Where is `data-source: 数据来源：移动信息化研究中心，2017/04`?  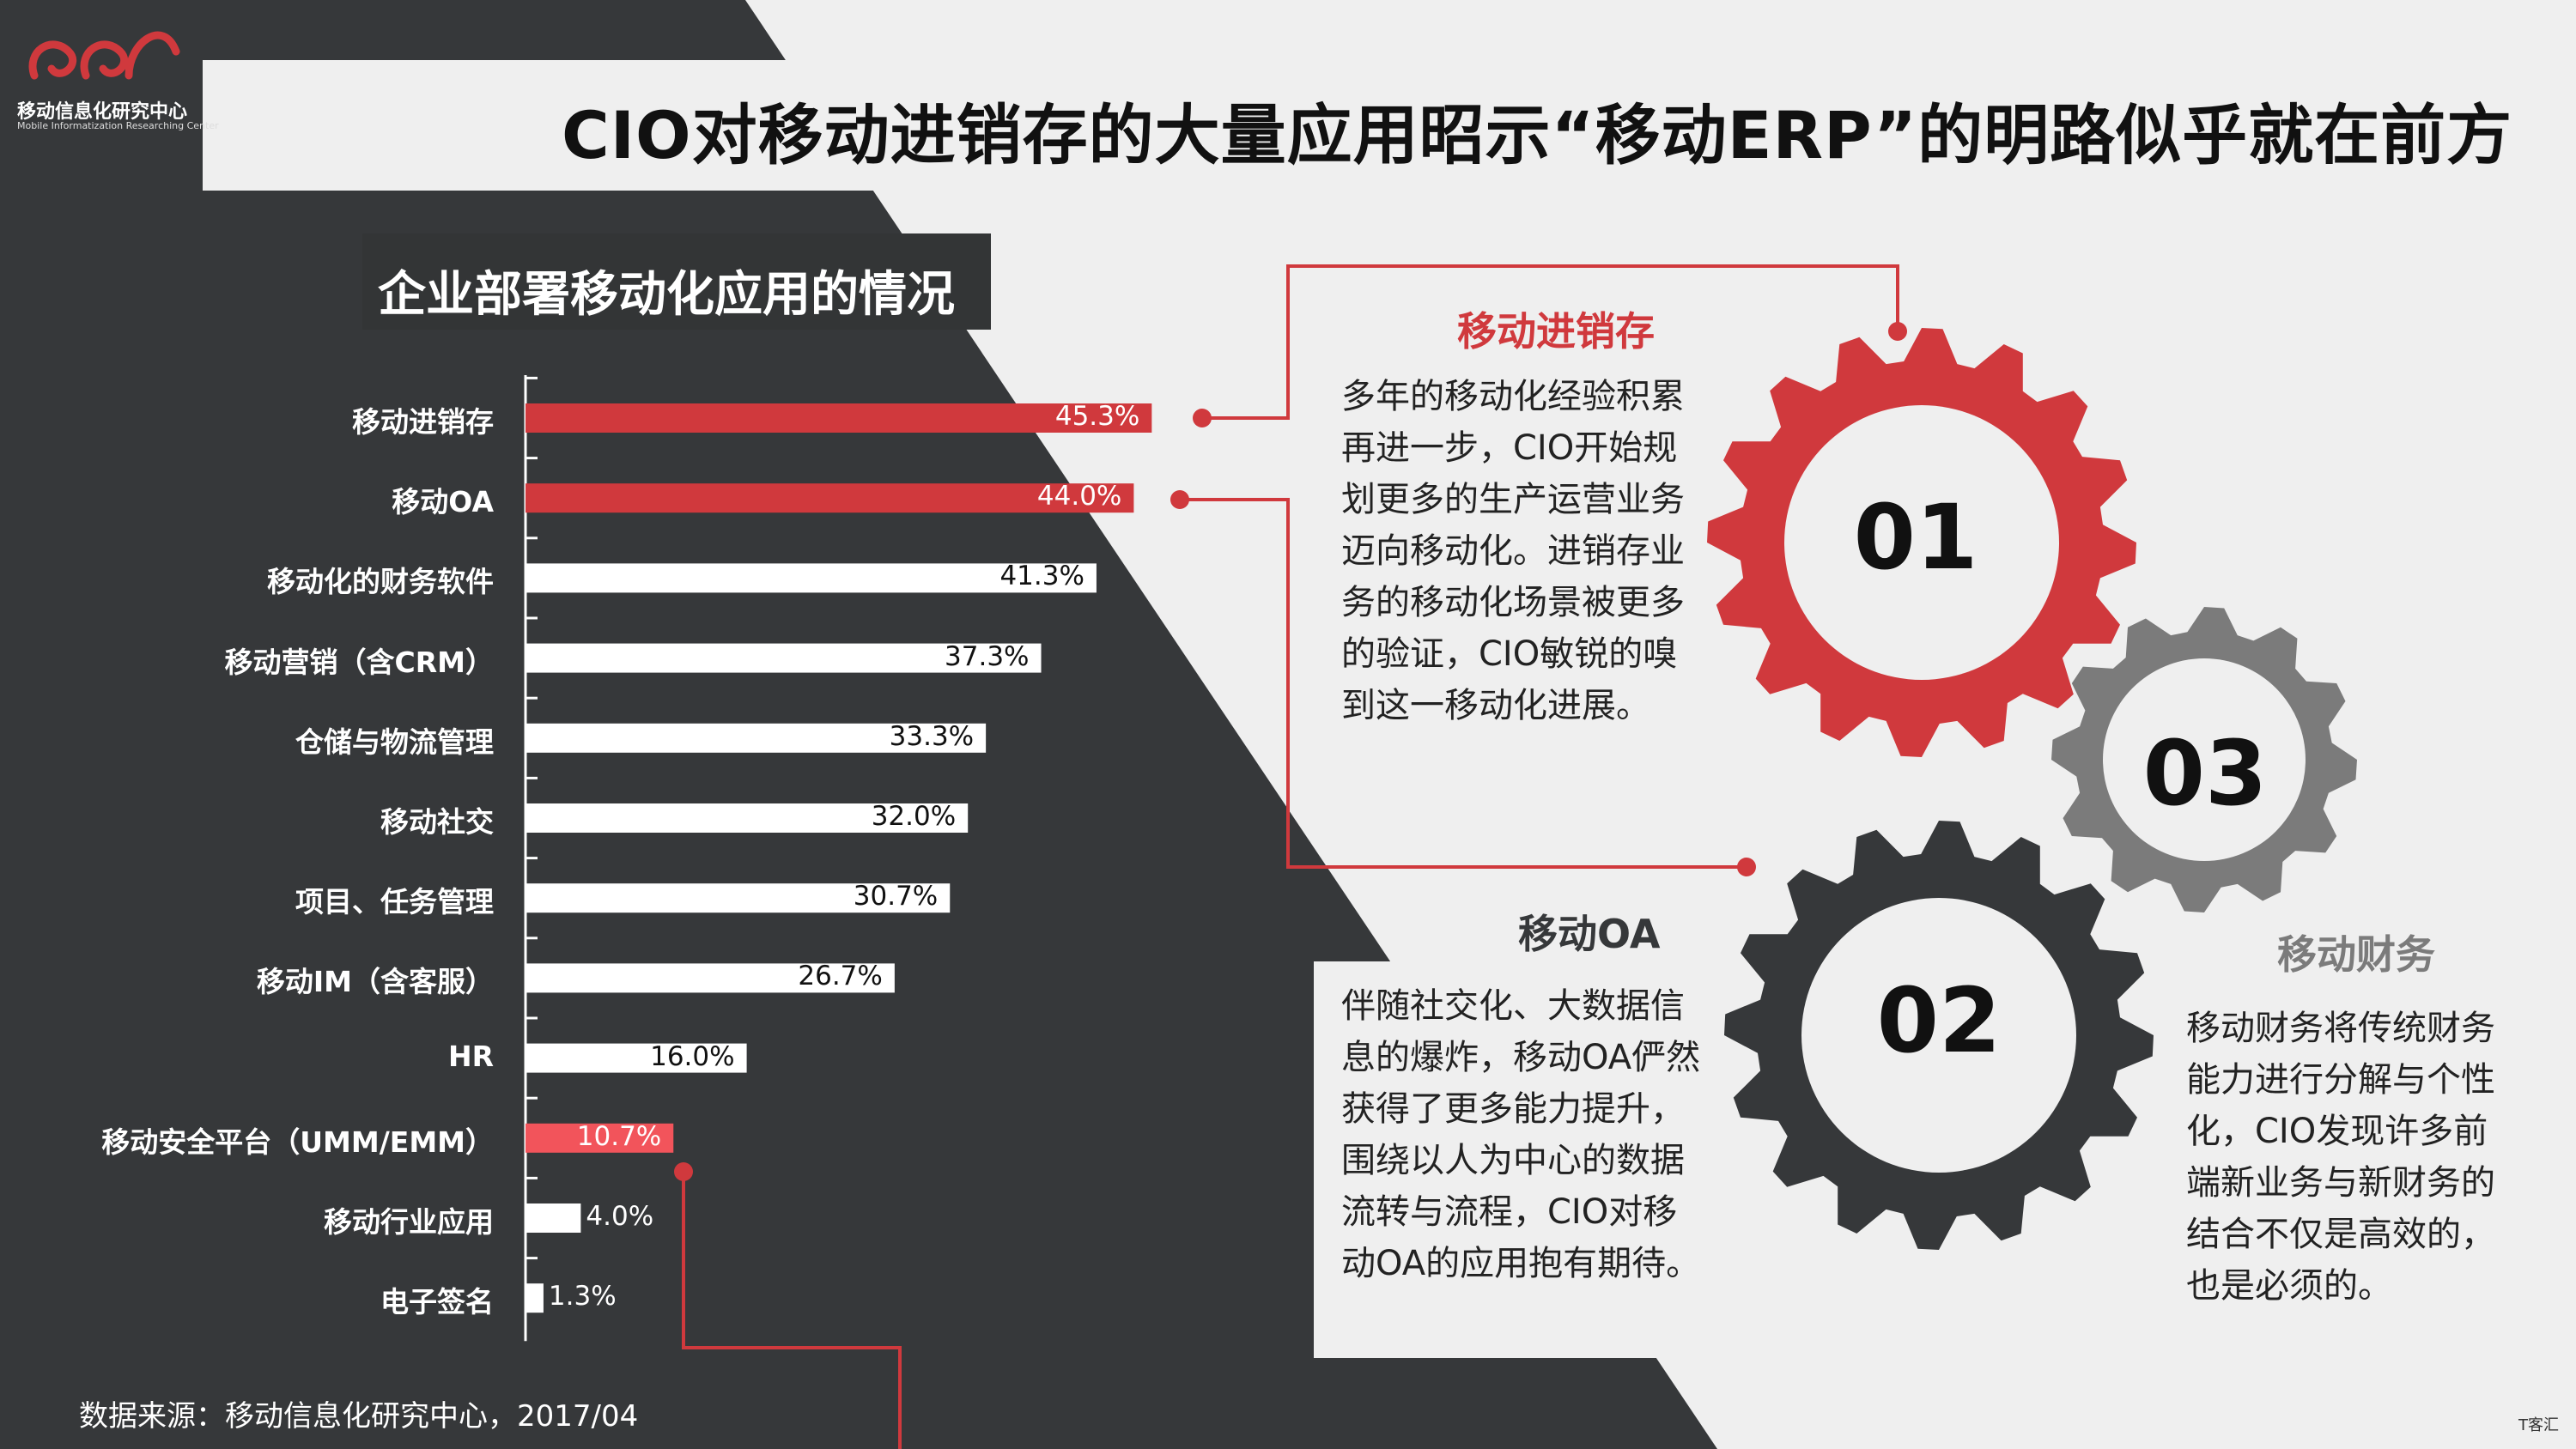 data-source: 数据来源：移动信息化研究中心，2017/04 is located at coordinates (359, 1416).